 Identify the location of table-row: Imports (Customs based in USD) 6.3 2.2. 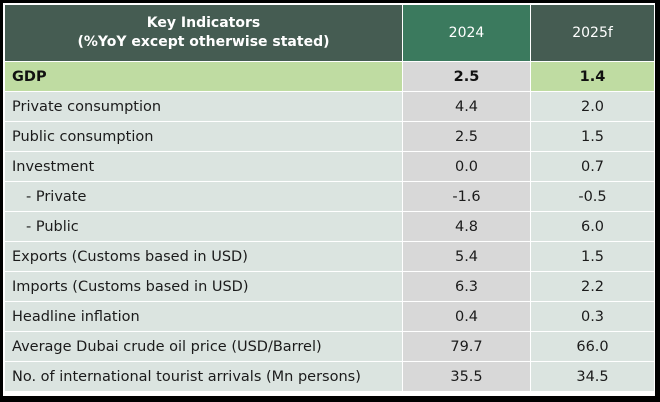
(329, 286).